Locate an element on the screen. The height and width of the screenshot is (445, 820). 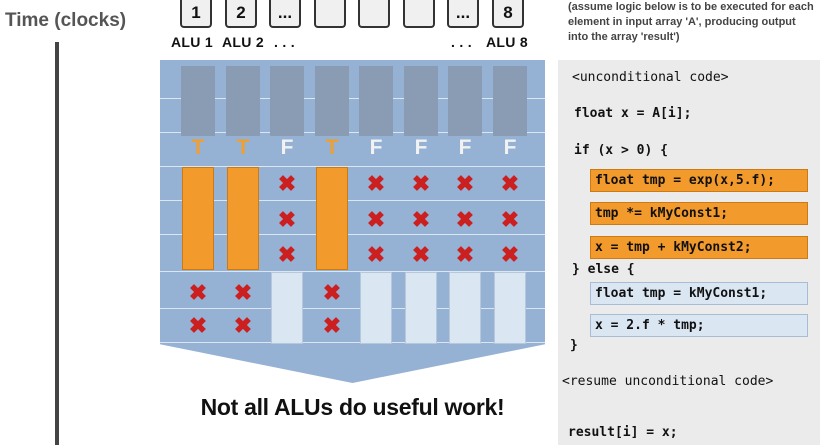
code-true-line-1: float tmp = exp(x,5.f); is located at coordinates (699, 180).